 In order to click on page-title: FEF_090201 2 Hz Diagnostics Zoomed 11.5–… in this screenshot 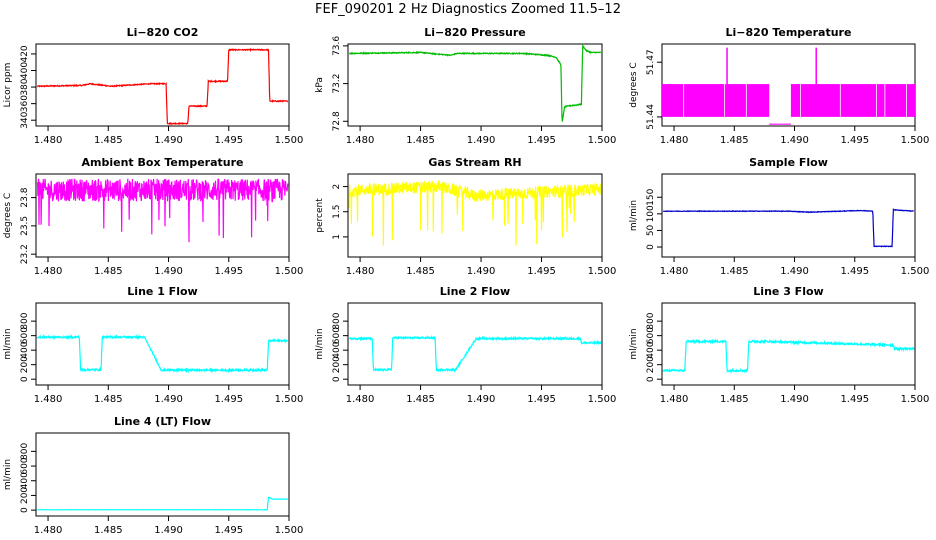, I will do `click(468, 9)`.